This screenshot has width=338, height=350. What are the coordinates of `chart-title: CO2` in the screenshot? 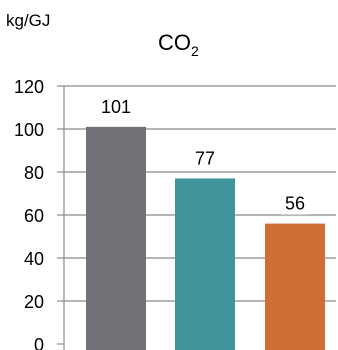 It's located at (178, 44).